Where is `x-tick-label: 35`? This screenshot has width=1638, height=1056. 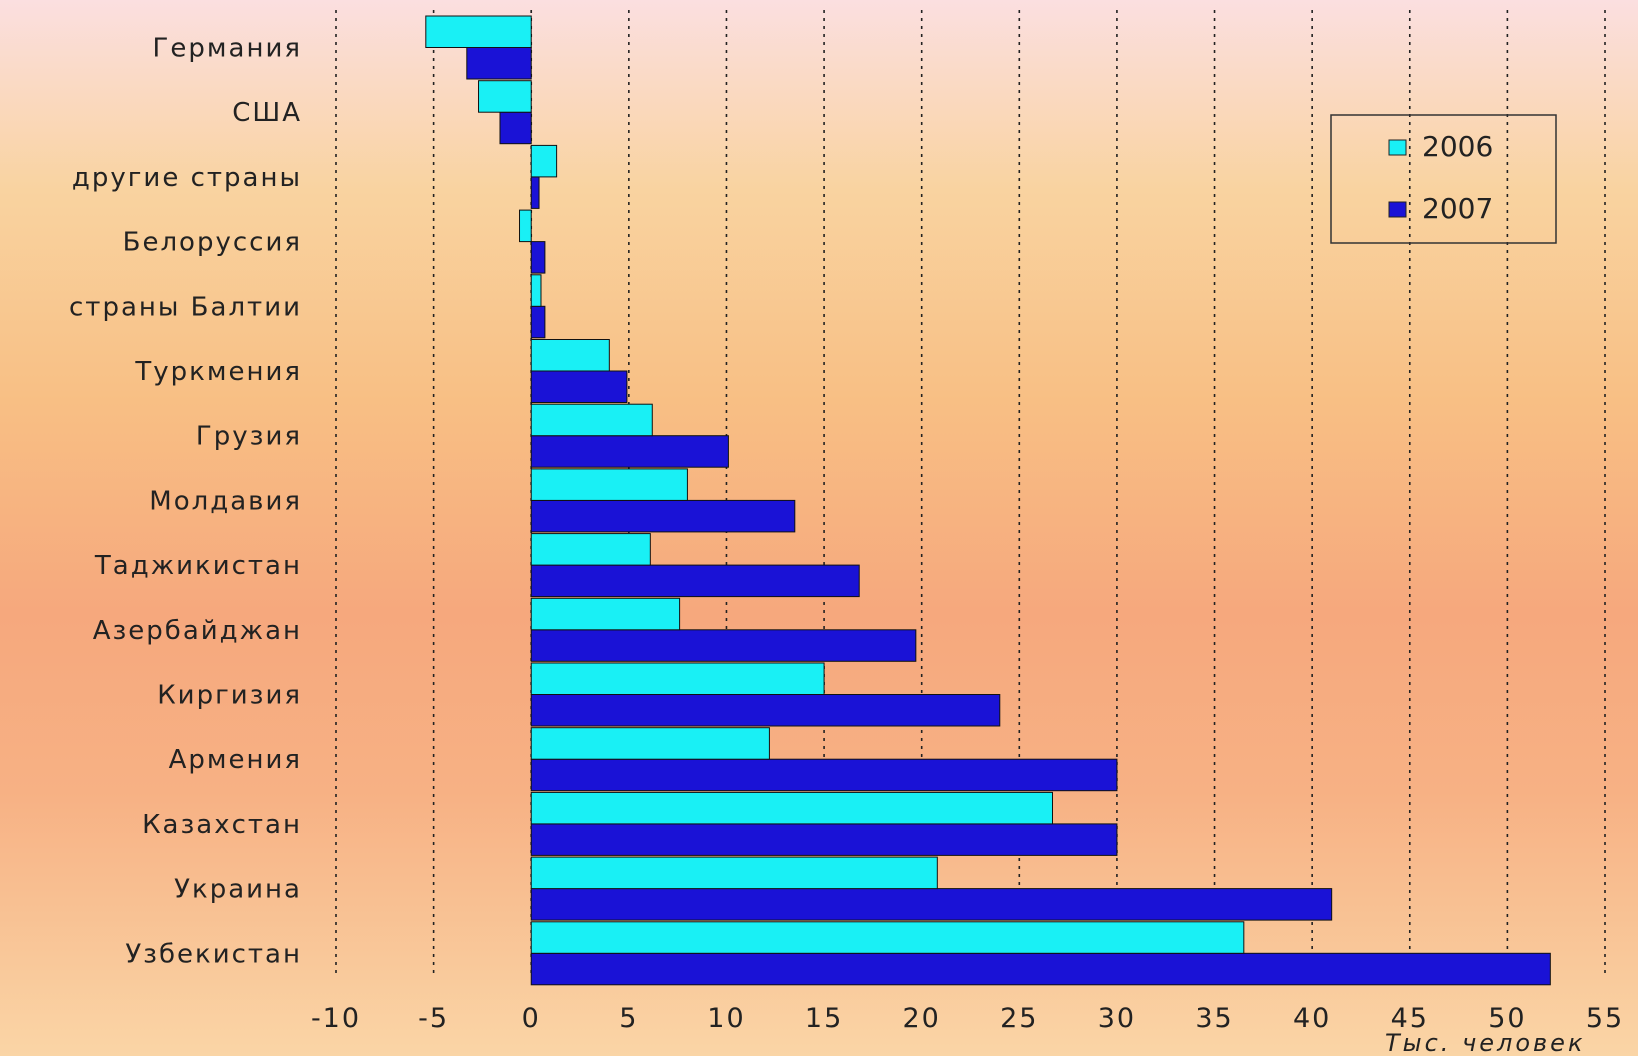
x-tick-label: 35 is located at coordinates (1214, 1018).